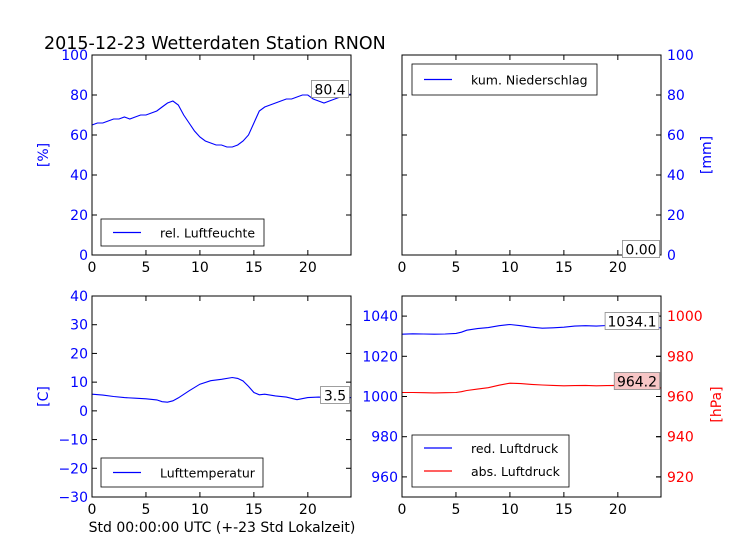  Describe the element at coordinates (618, 268) in the screenshot. I see `x-tick-label-precipitation: 20` at that location.